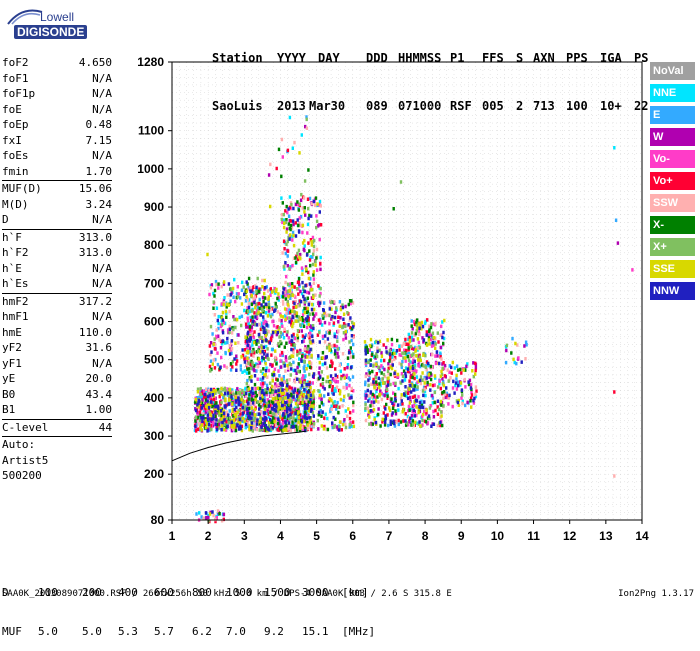 The width and height of the screenshot is (700, 651). I want to click on header-row2-3: 089, so click(377, 106).